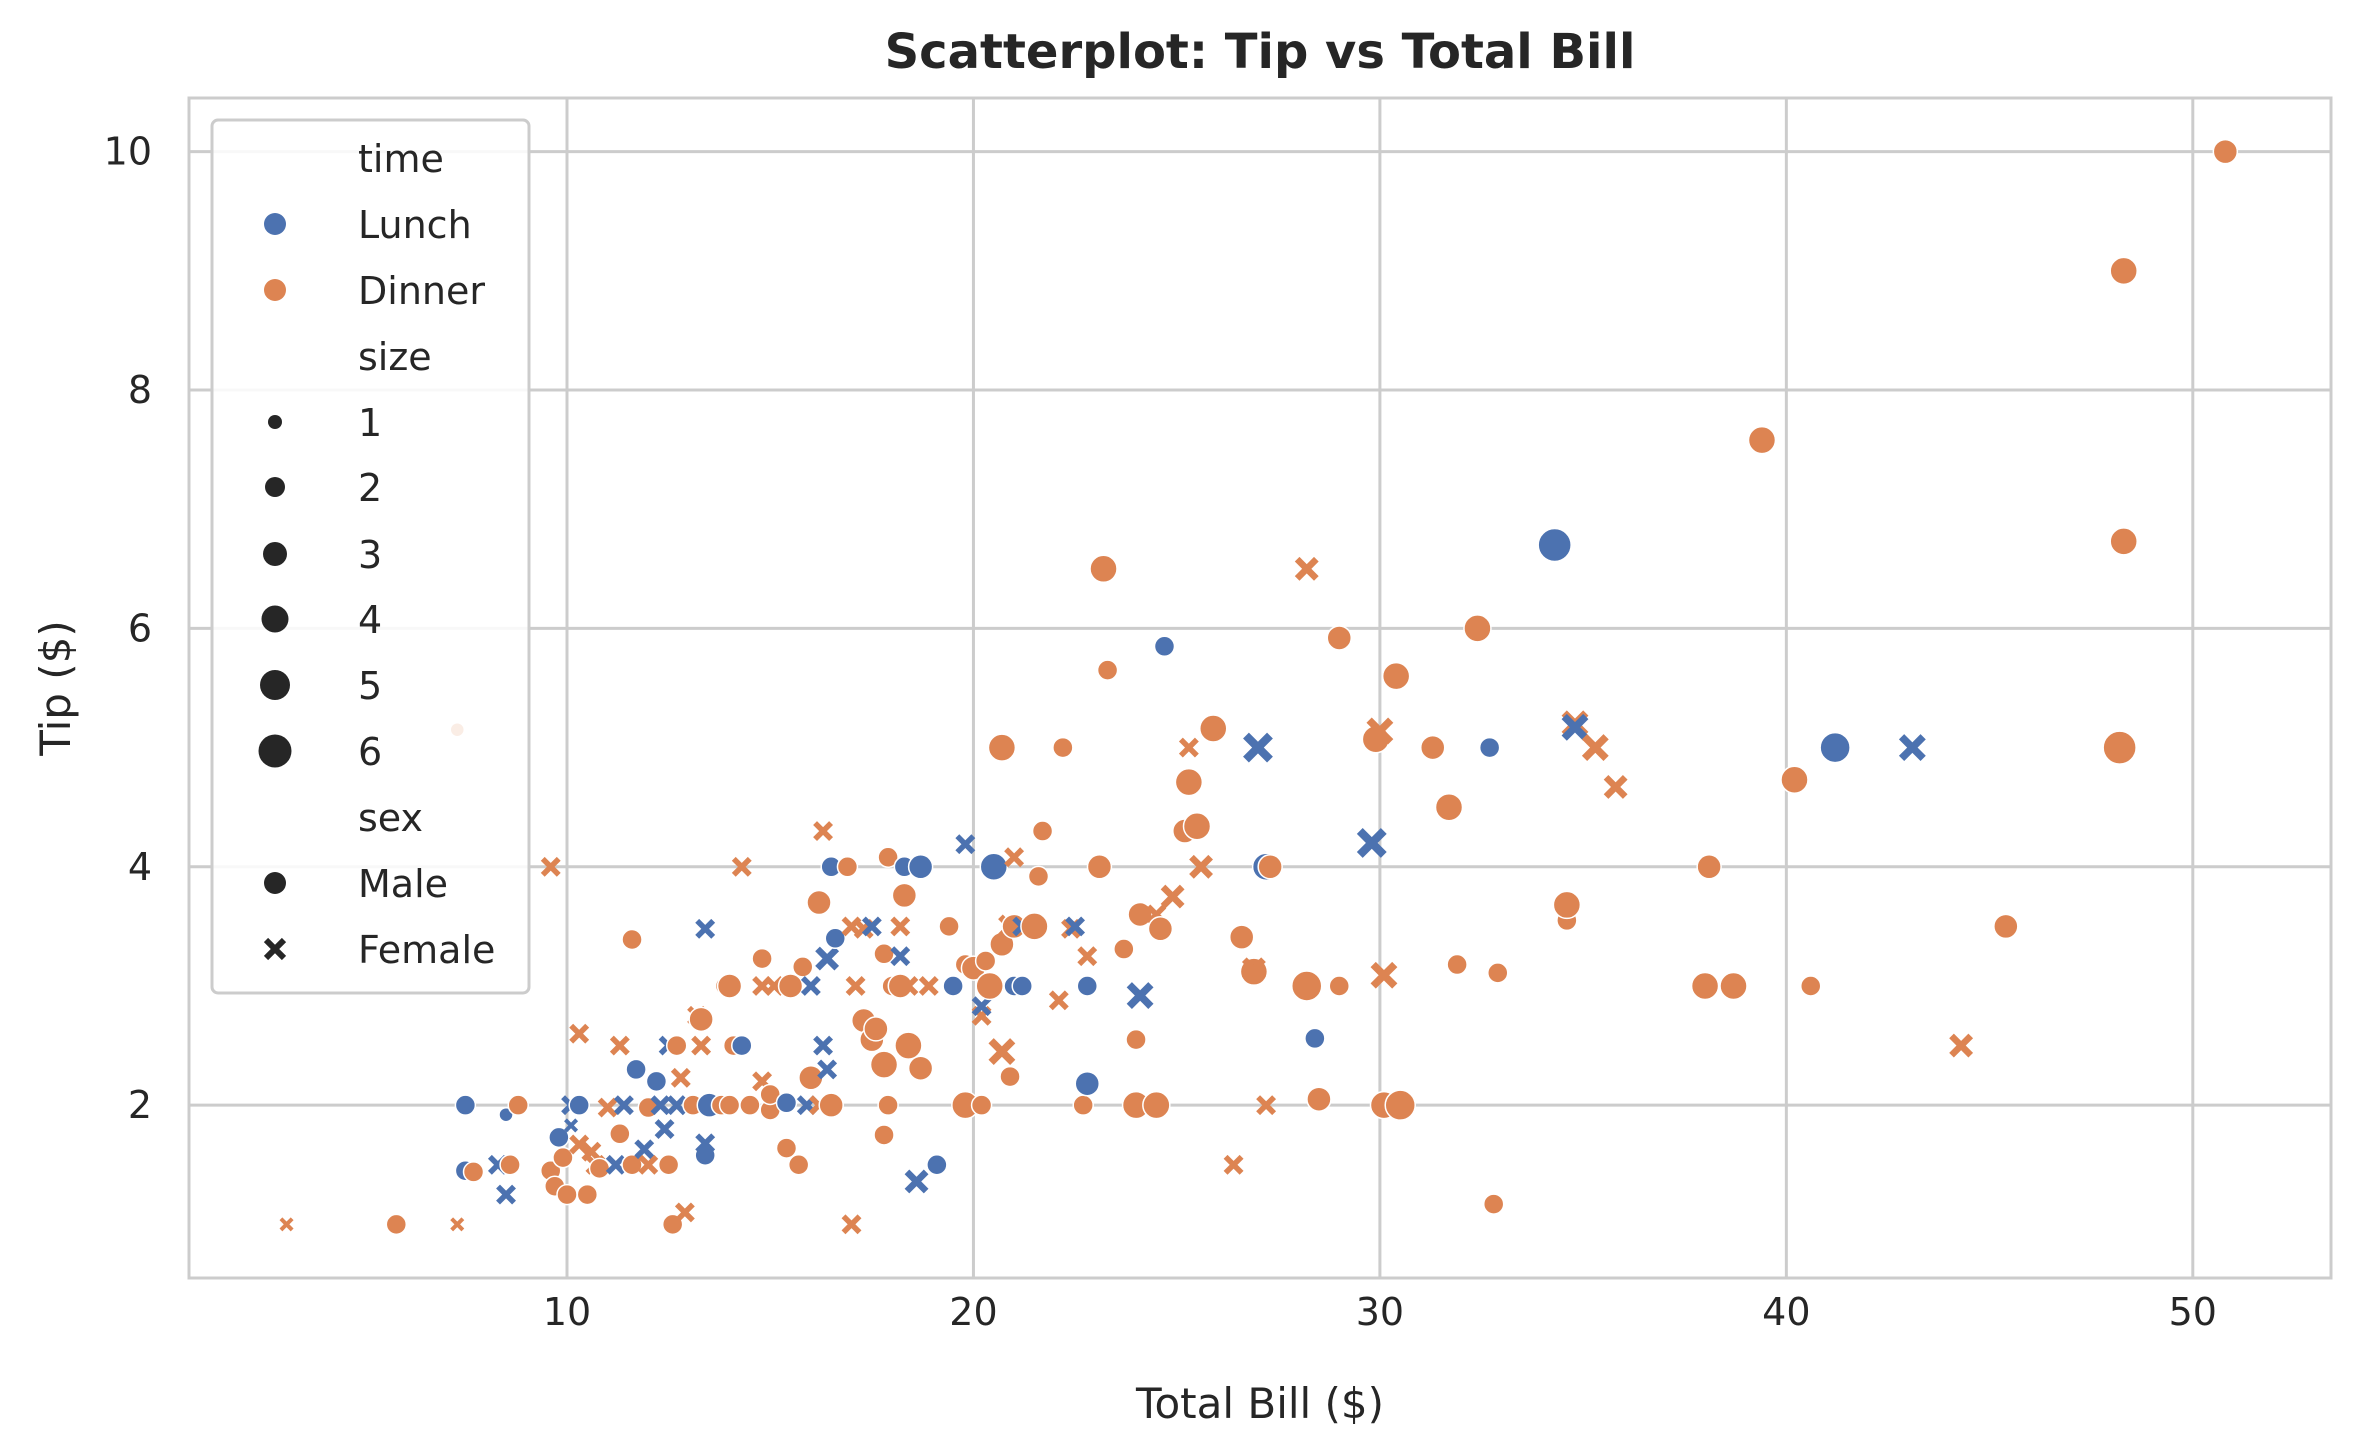 The height and width of the screenshot is (1455, 2353). I want to click on legend-marker-male, so click(275, 883).